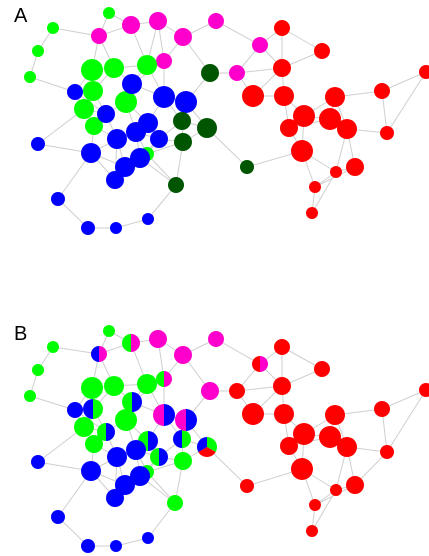 The height and width of the screenshot is (556, 429). What do you see at coordinates (406, 102) in the screenshot?
I see `network-edge` at bounding box center [406, 102].